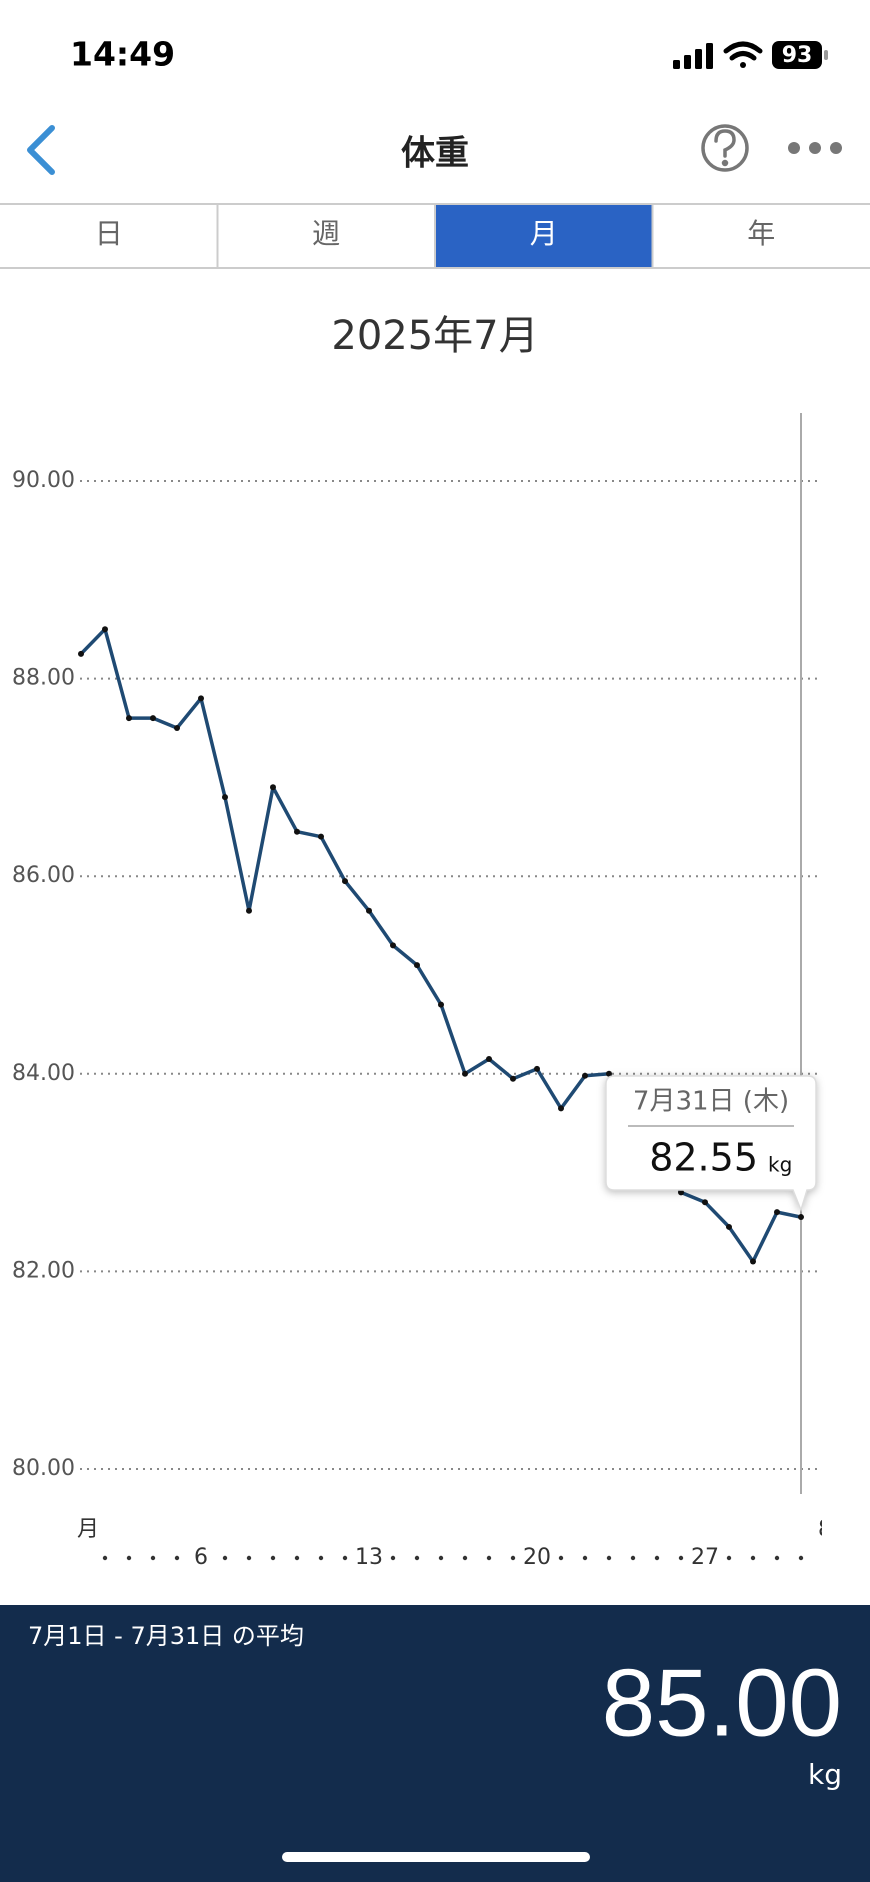  Describe the element at coordinates (743, 54) in the screenshot. I see `wifi-icon` at that location.